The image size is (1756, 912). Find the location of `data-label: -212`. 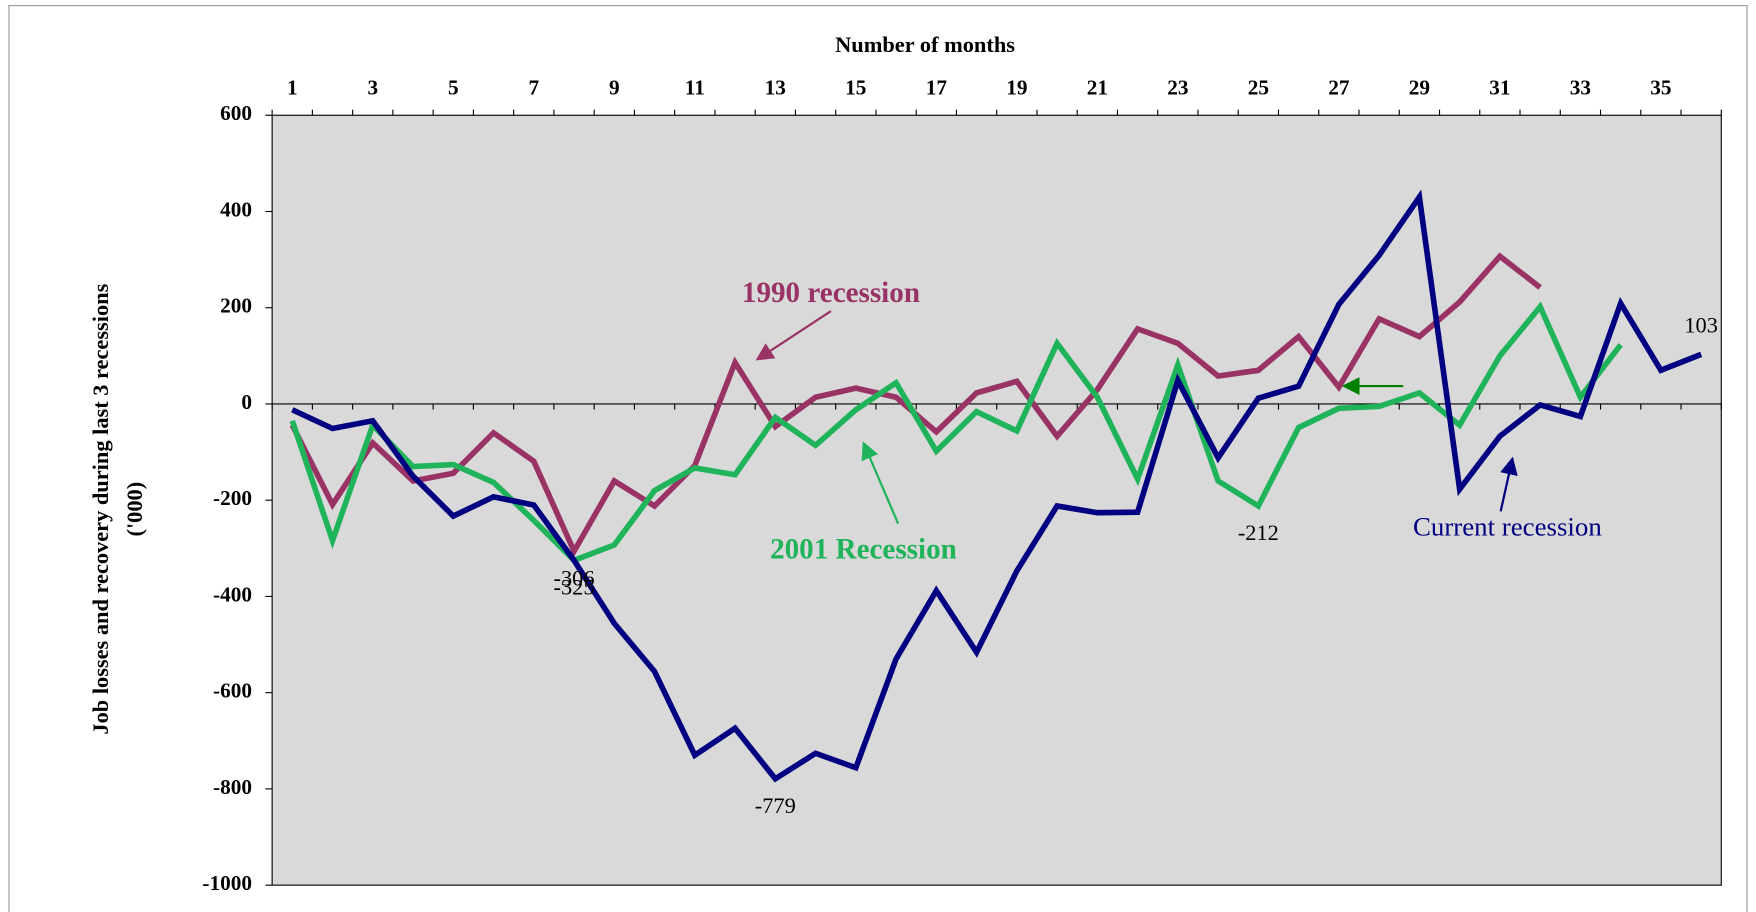

data-label: -212 is located at coordinates (1258, 532).